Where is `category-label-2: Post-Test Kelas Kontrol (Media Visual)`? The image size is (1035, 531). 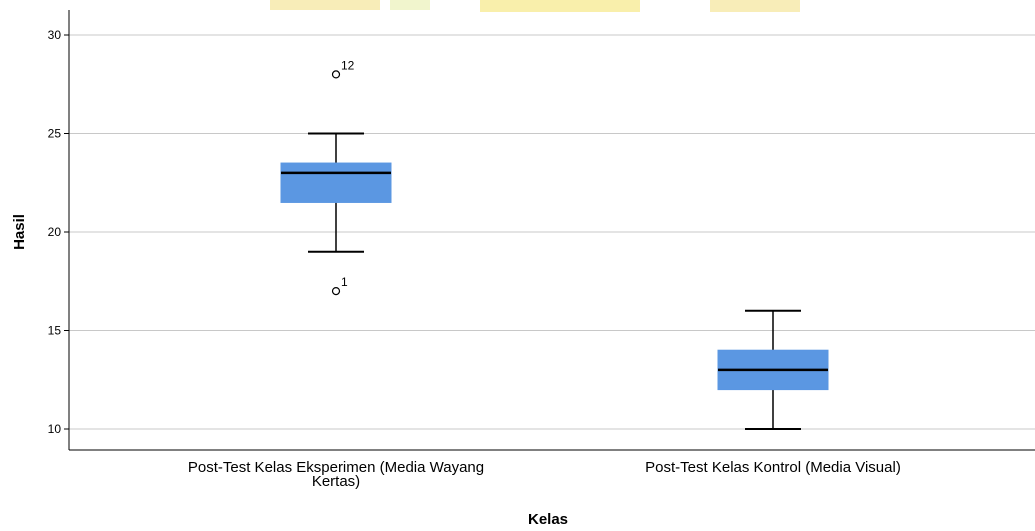 category-label-2: Post-Test Kelas Kontrol (Media Visual) is located at coordinates (773, 467).